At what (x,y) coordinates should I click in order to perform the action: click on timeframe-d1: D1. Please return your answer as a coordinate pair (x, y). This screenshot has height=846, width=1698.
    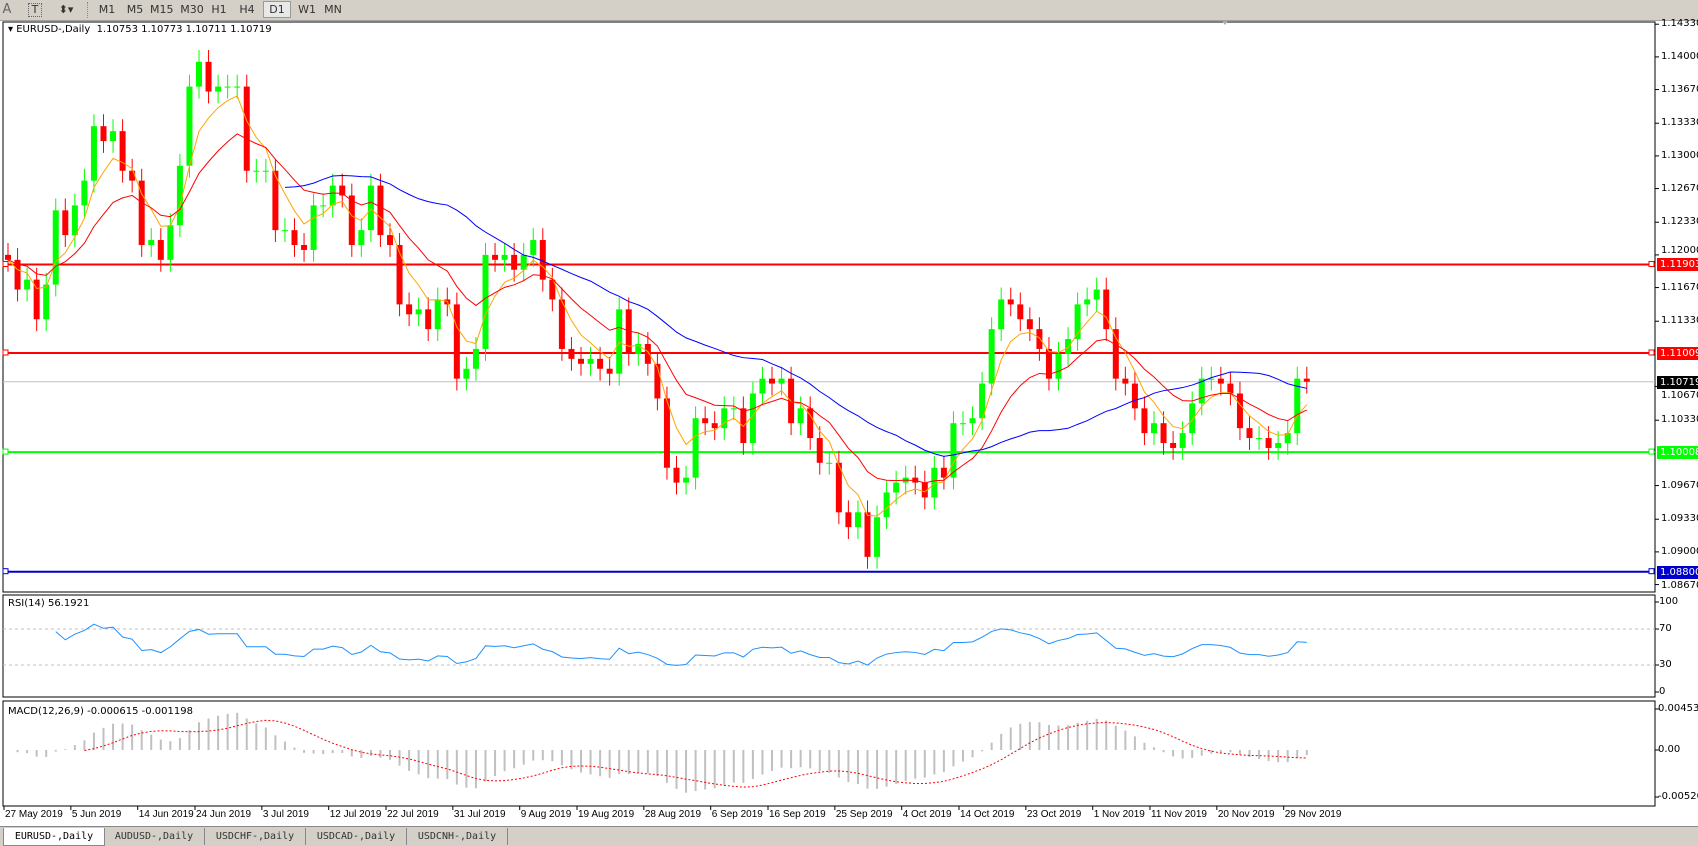
    Looking at the image, I should click on (277, 9).